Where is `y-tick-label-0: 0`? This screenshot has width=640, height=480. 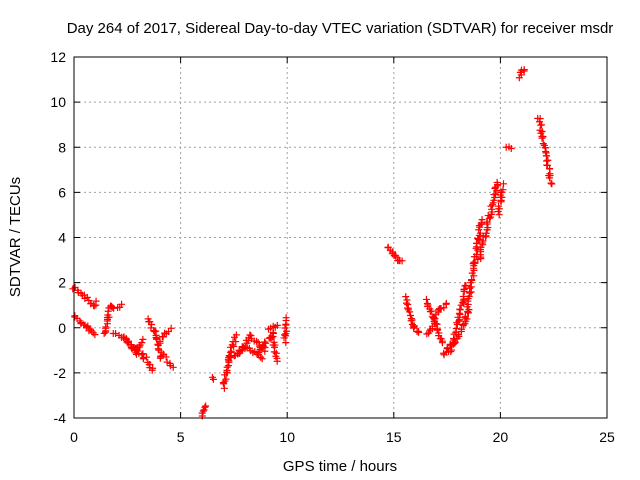
y-tick-label-0: 0 is located at coordinates (62, 328).